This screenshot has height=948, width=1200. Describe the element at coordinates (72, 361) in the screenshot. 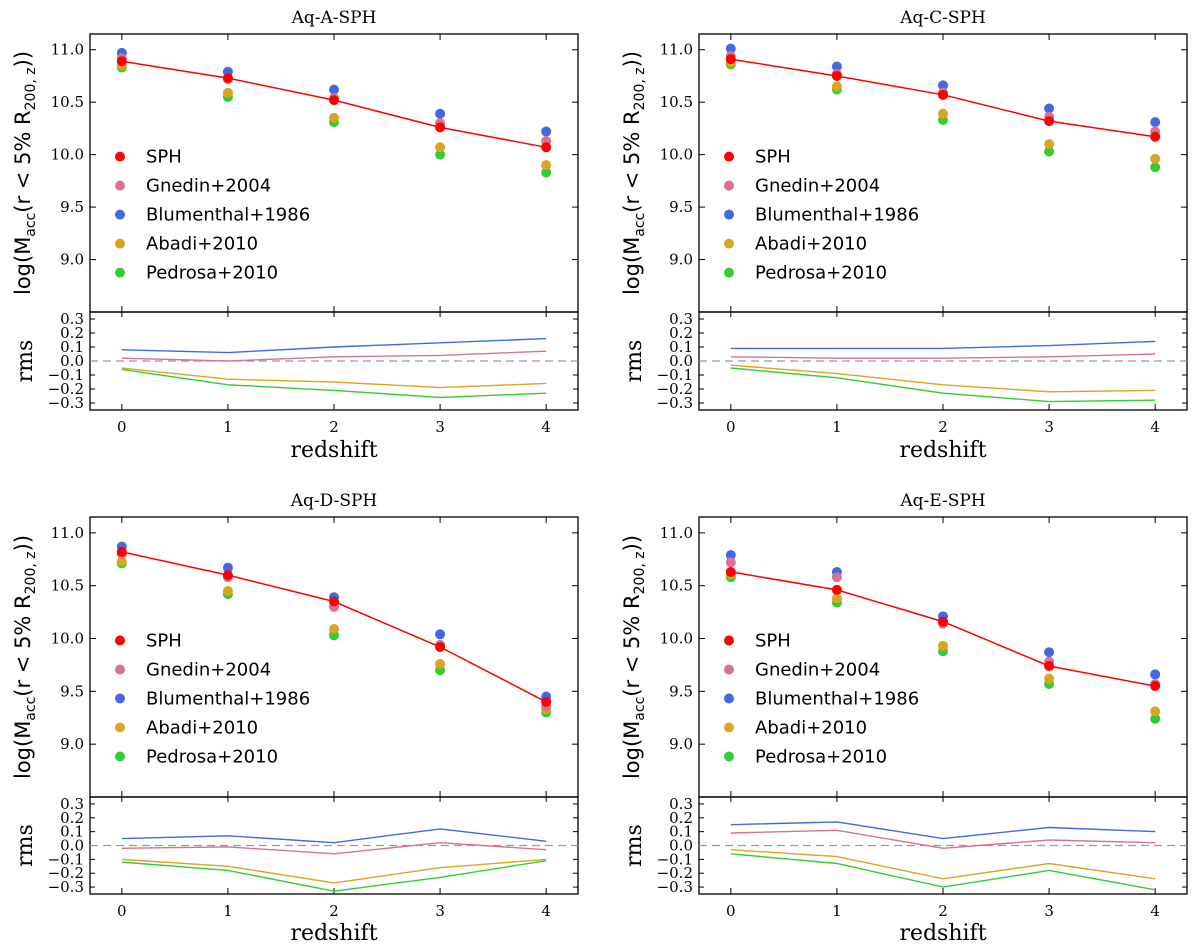

I see `rms-y-tick-label: 0.0` at that location.